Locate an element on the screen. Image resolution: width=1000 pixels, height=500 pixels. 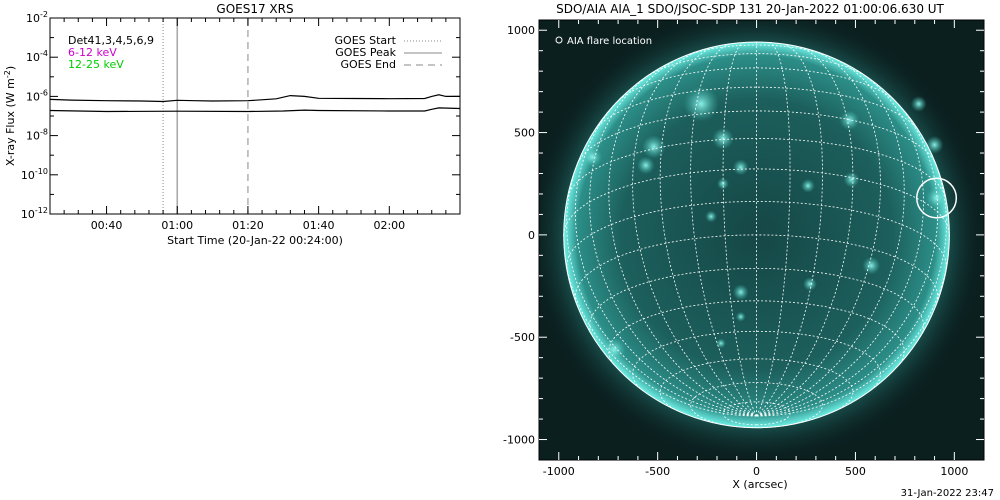
goes-ytick-exp: -8 is located at coordinates (44, 132).